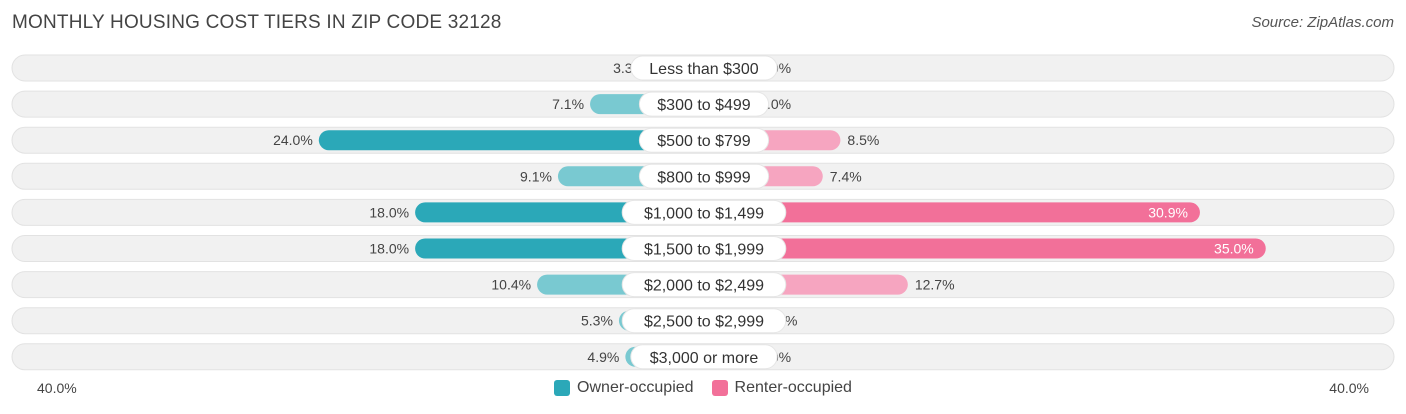  Describe the element at coordinates (719, 388) in the screenshot. I see `legend-swatch-renter` at that location.